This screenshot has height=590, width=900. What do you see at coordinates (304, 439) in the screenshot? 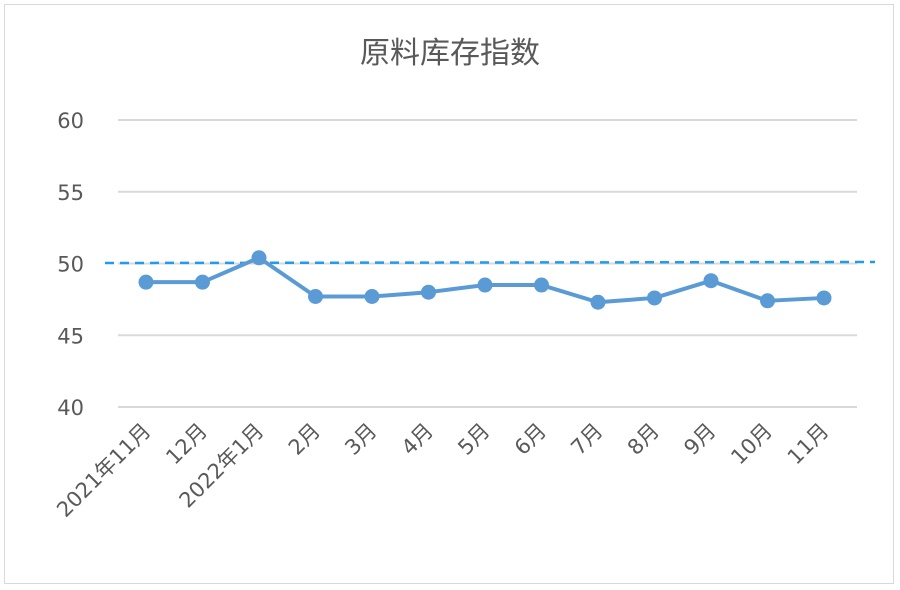
I see `x-tick-label: 2月` at bounding box center [304, 439].